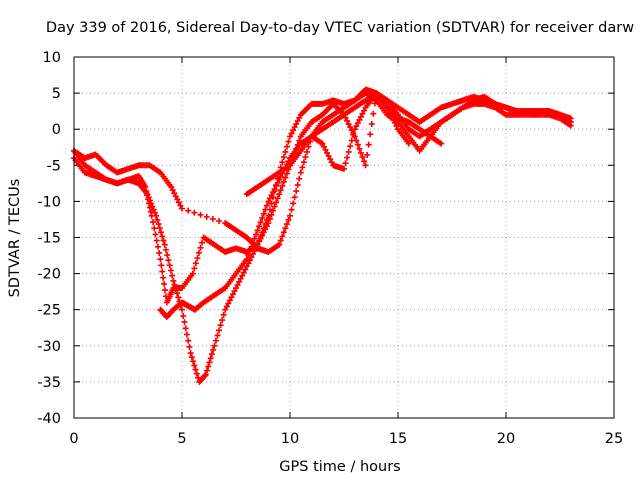 The height and width of the screenshot is (480, 640). Describe the element at coordinates (49, 202) in the screenshot. I see `y-tick-label: -10` at that location.